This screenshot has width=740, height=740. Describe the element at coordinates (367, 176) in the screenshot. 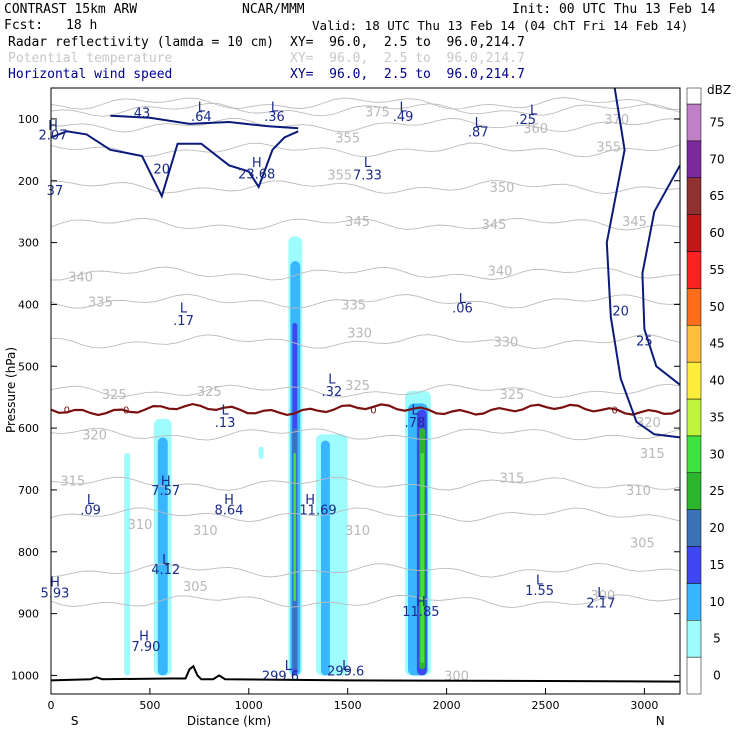

I see `wind-speed-label: 7.33` at that location.